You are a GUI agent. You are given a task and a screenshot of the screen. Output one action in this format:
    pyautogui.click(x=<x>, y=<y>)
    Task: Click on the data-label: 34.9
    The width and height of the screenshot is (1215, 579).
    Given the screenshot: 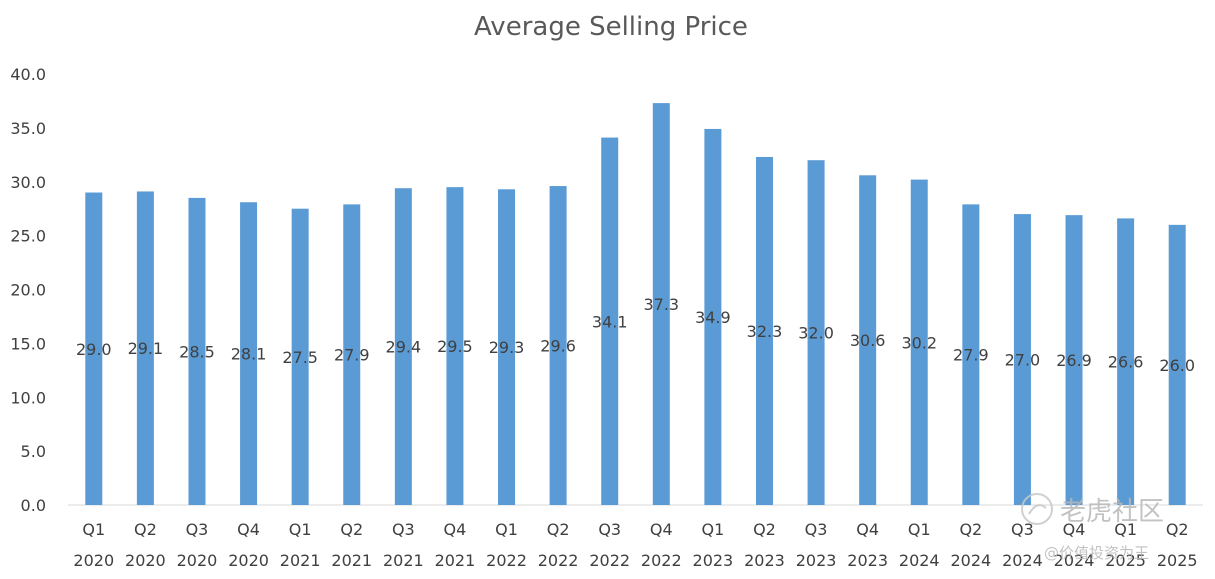 What is the action you would take?
    pyautogui.click(x=713, y=317)
    